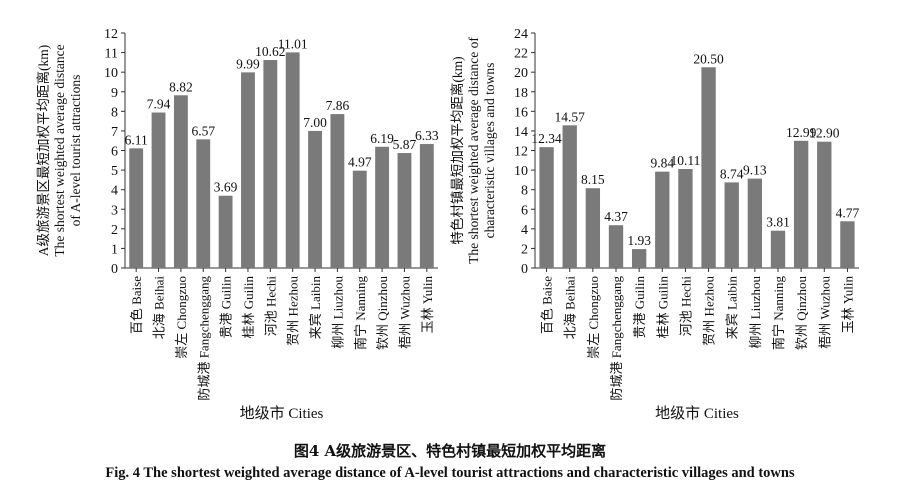  Describe the element at coordinates (521, 93) in the screenshot. I see `y-tick-label: 18` at that location.